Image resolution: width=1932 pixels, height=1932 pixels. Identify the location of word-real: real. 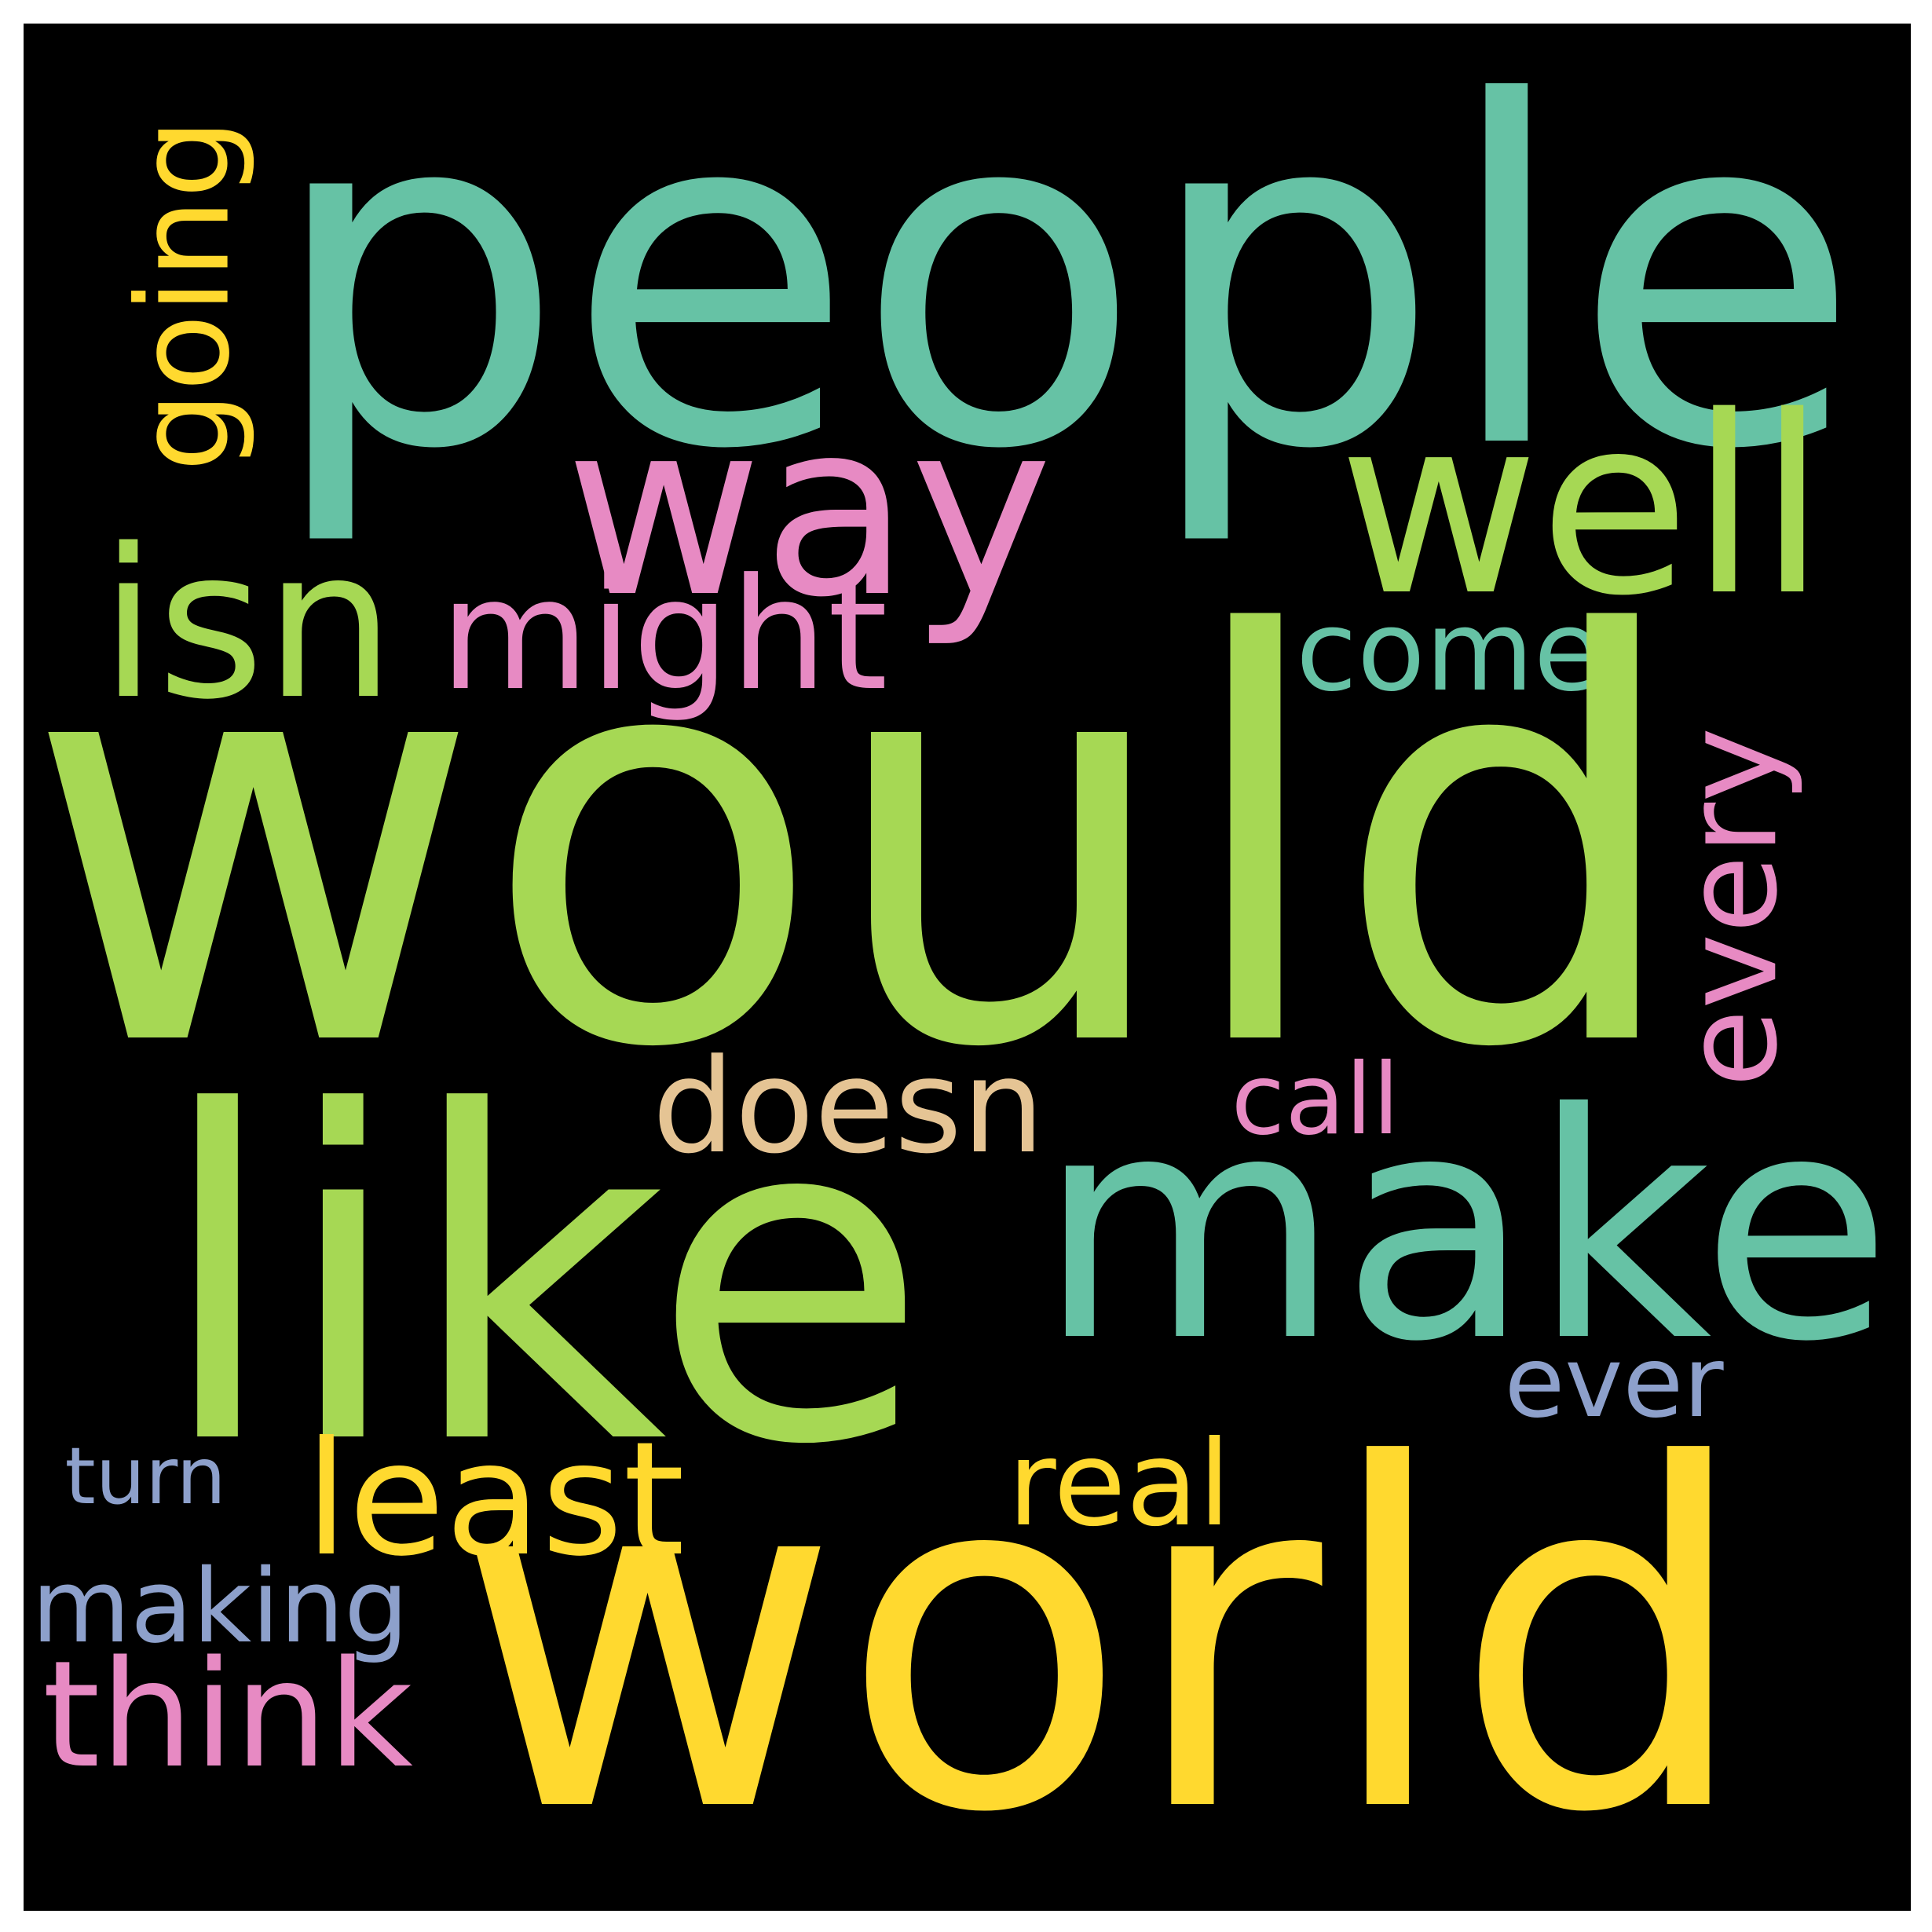
(1120, 1485).